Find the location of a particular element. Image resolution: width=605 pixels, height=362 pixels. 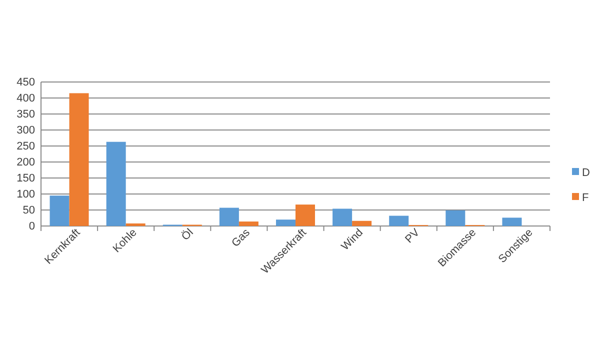

y-tick-label: 350 is located at coordinates (25, 114).